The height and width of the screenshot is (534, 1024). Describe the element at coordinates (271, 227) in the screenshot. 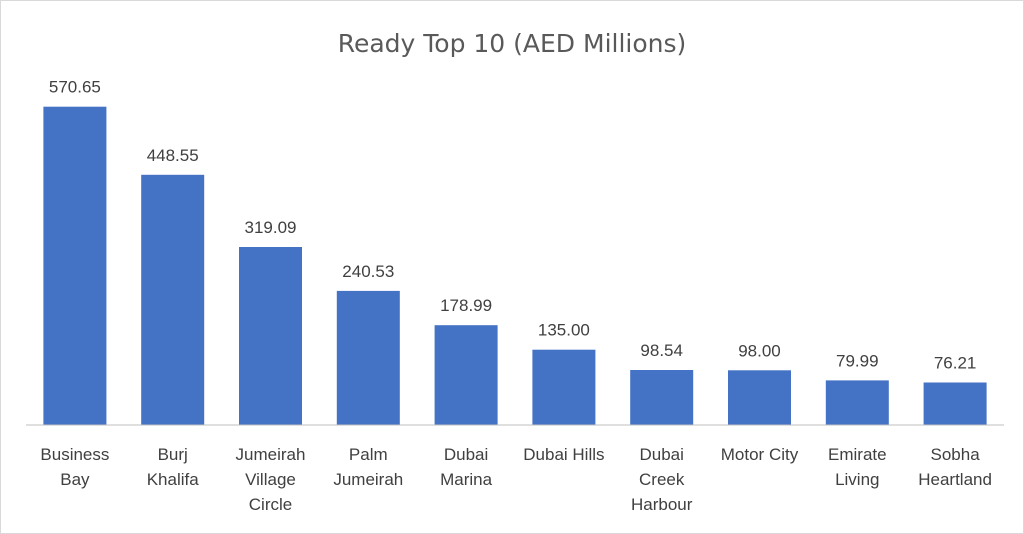

I see `data-label: 319.09` at that location.